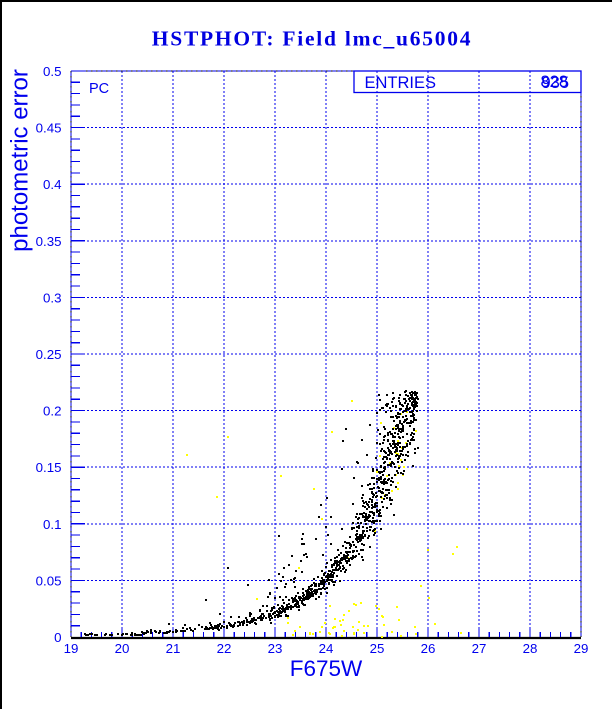 This screenshot has width=612, height=709. I want to click on svg-text: 29, so click(581, 648).